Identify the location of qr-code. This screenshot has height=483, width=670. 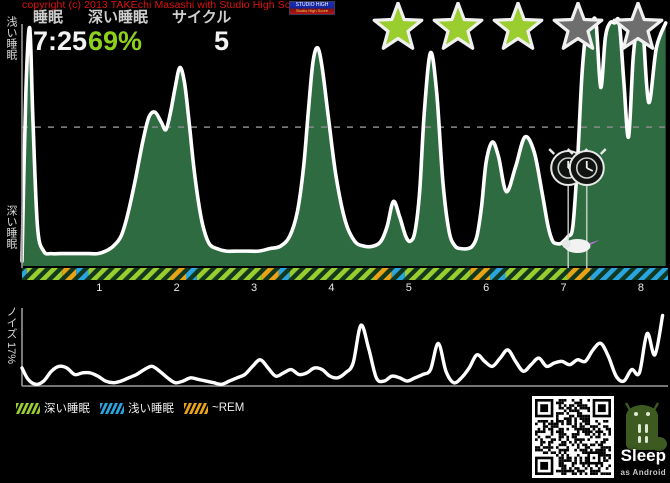
(573, 437).